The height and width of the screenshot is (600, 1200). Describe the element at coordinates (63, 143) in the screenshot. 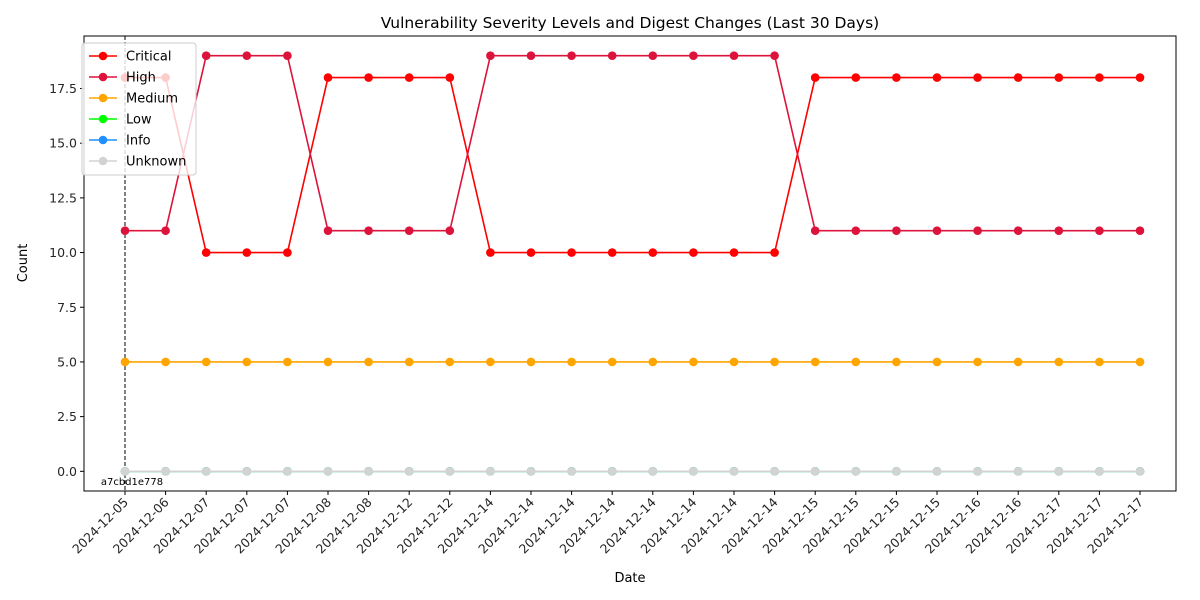

I see `y-tick-label: 15.0` at that location.